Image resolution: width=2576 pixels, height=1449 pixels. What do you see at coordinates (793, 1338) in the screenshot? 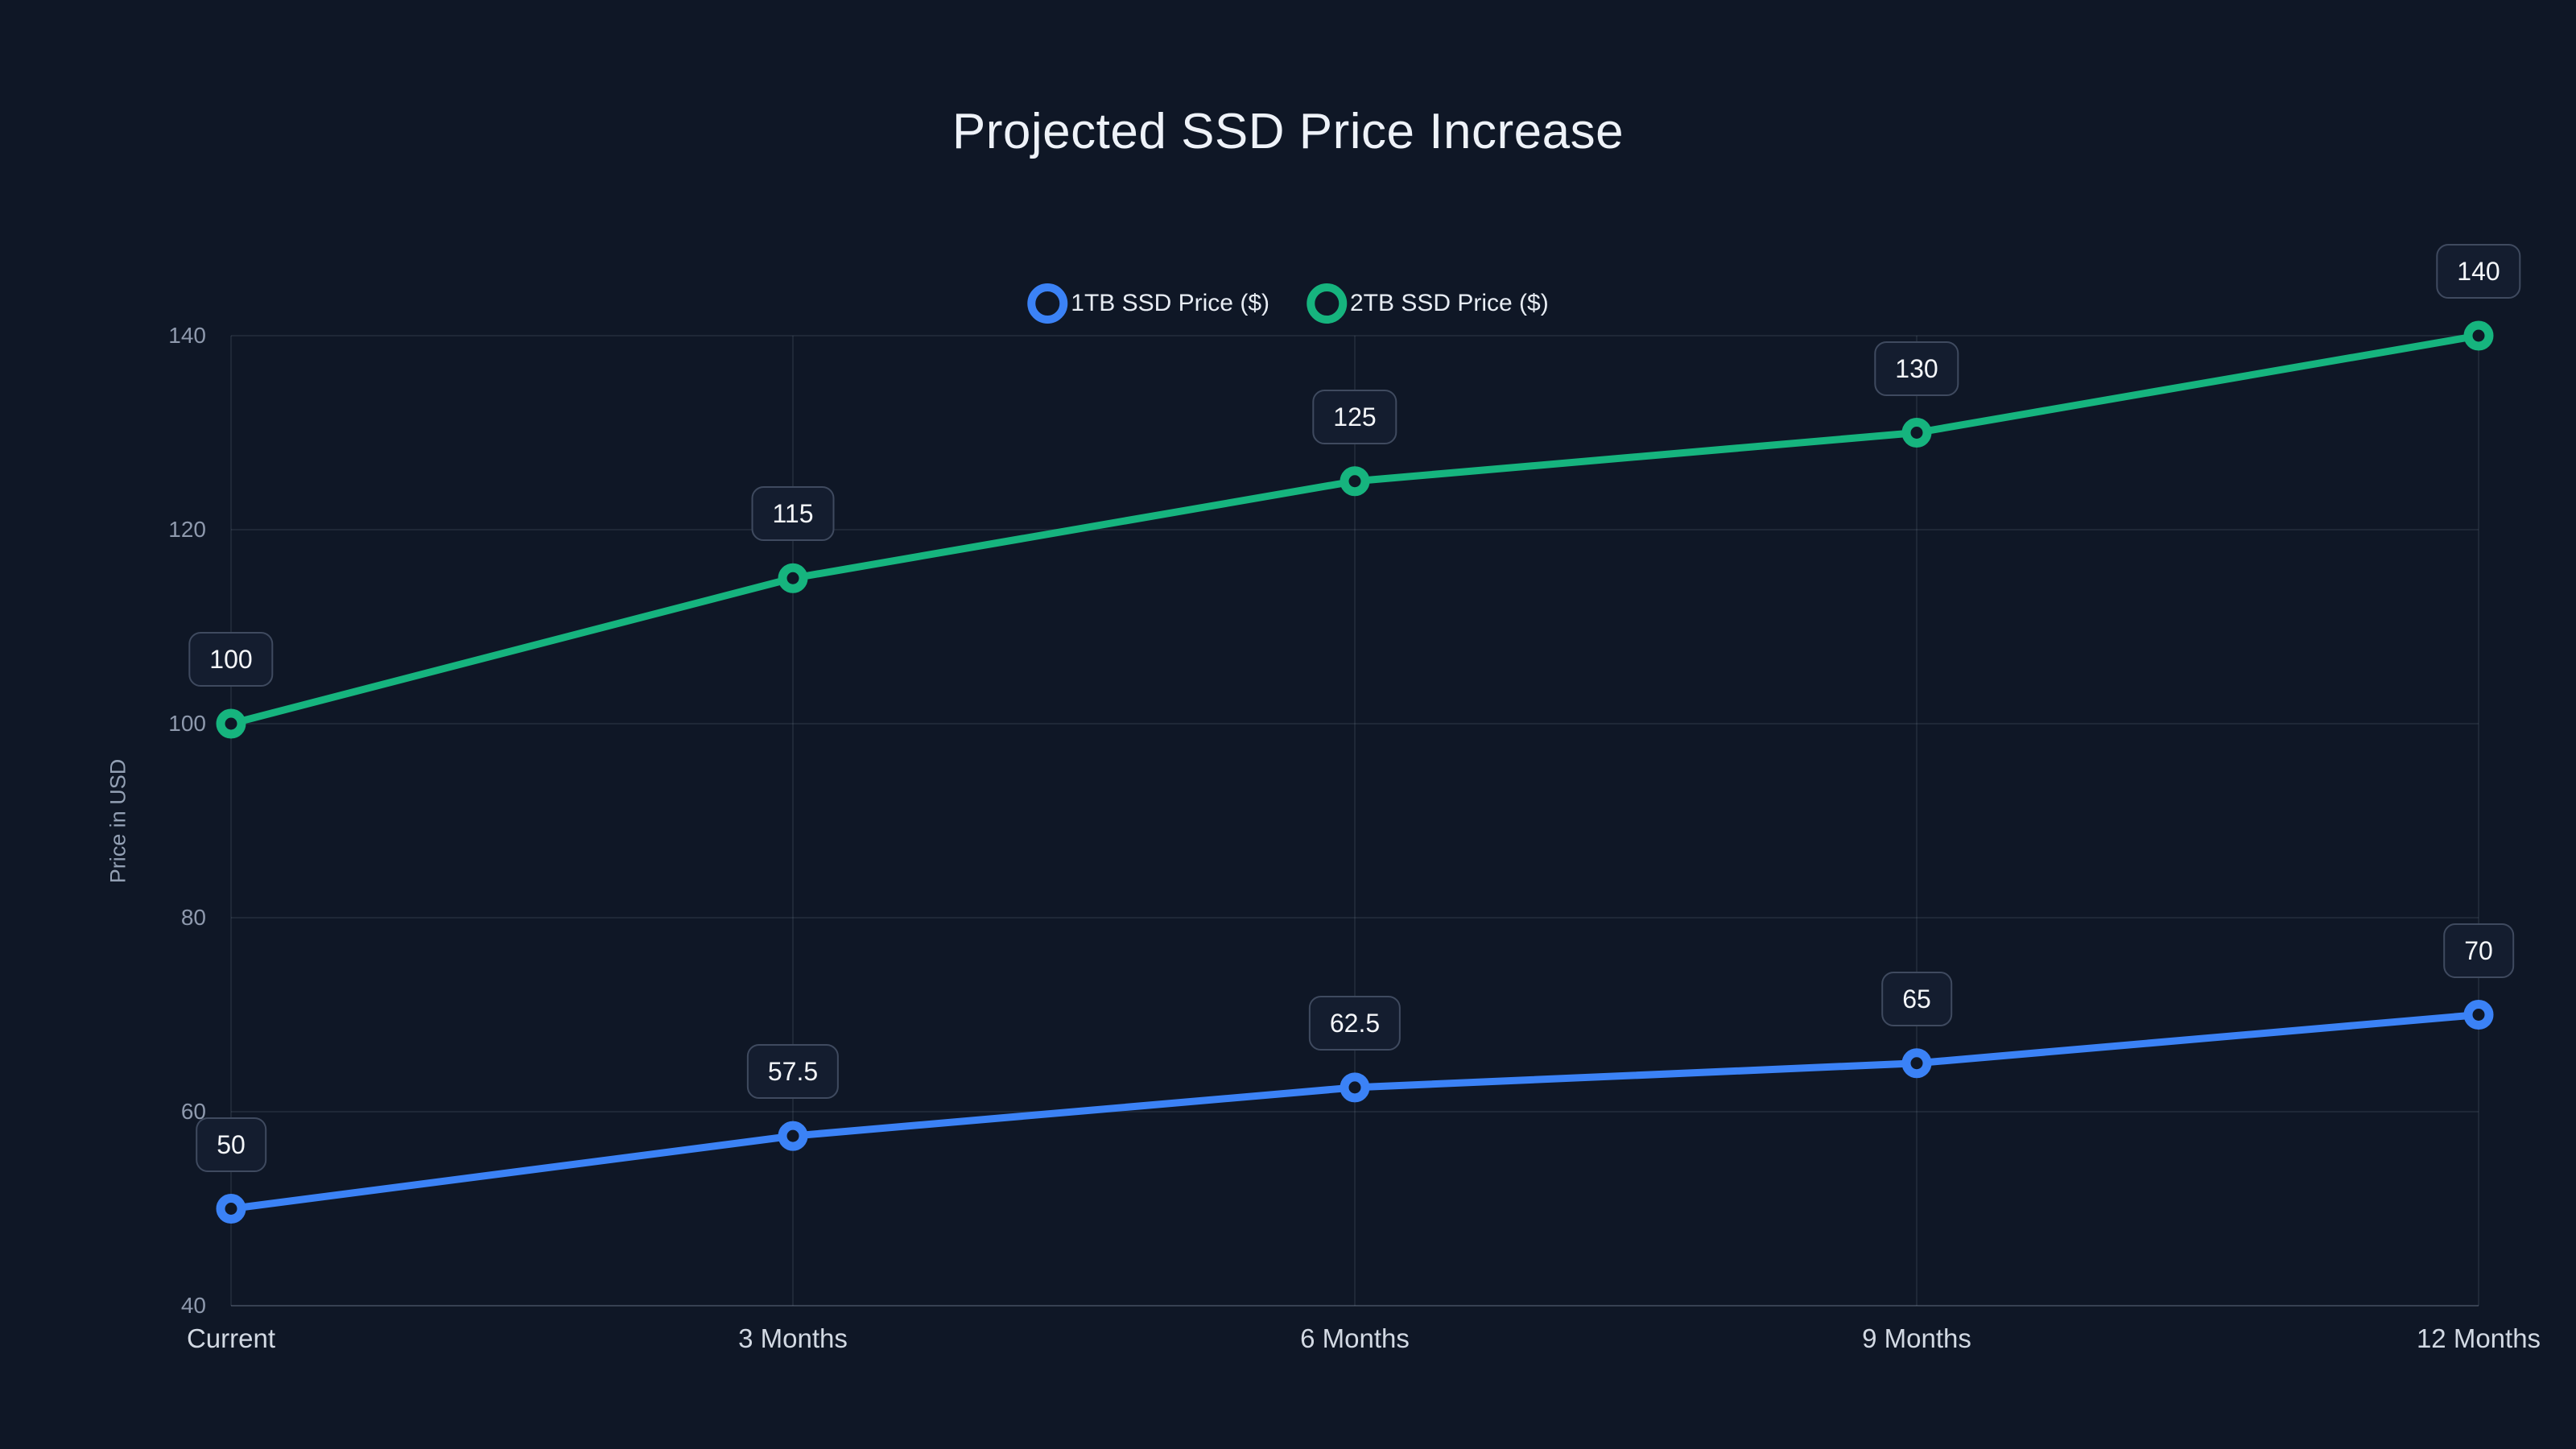
I see `x-axis-tick-label: 3 Months` at bounding box center [793, 1338].